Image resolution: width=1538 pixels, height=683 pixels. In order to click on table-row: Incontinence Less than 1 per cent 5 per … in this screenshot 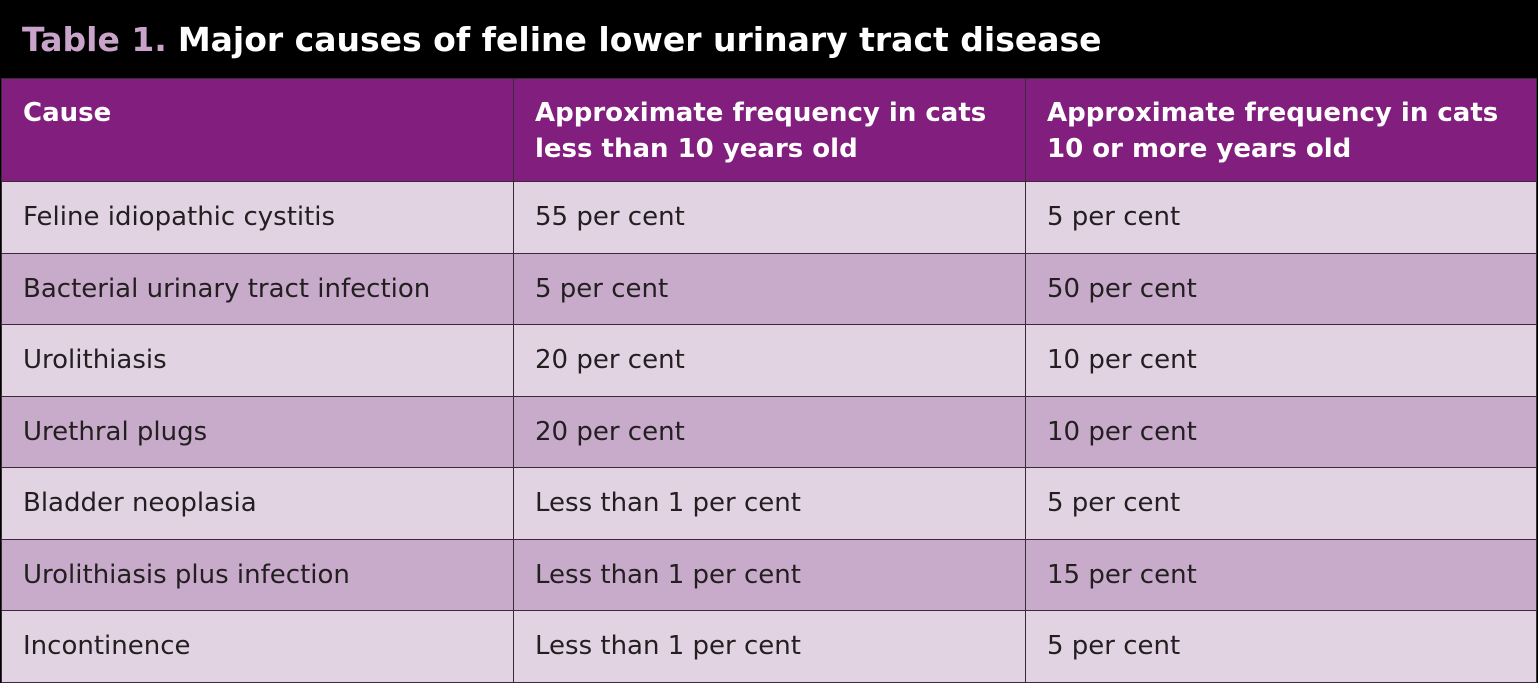, I will do `click(769, 646)`.